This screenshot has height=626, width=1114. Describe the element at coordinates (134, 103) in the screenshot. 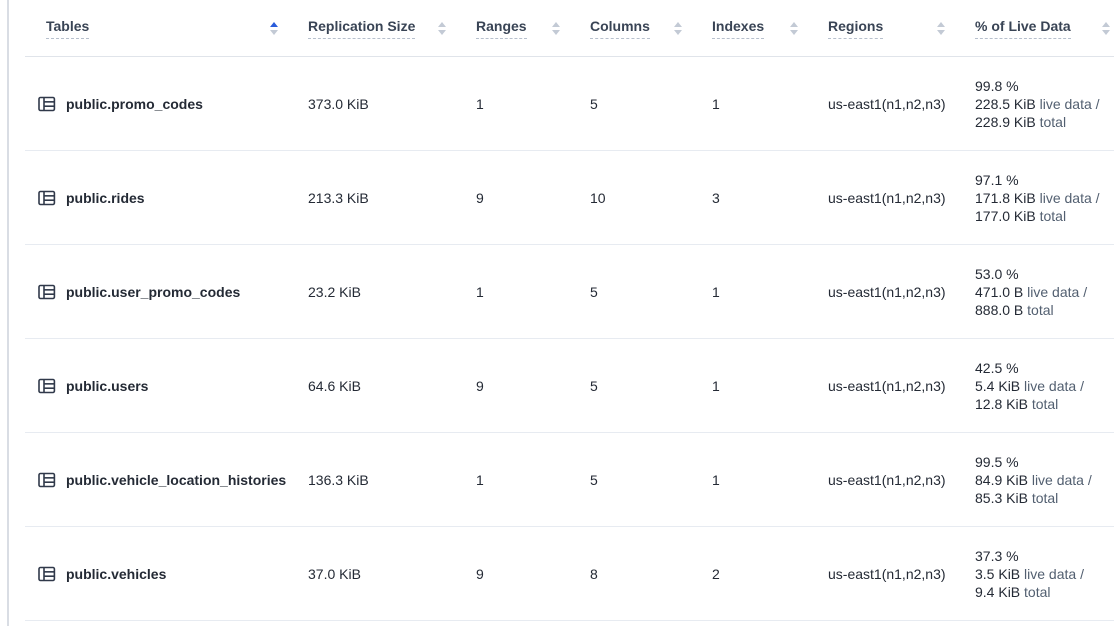

I see `table-name-link: public.promo_codes` at that location.